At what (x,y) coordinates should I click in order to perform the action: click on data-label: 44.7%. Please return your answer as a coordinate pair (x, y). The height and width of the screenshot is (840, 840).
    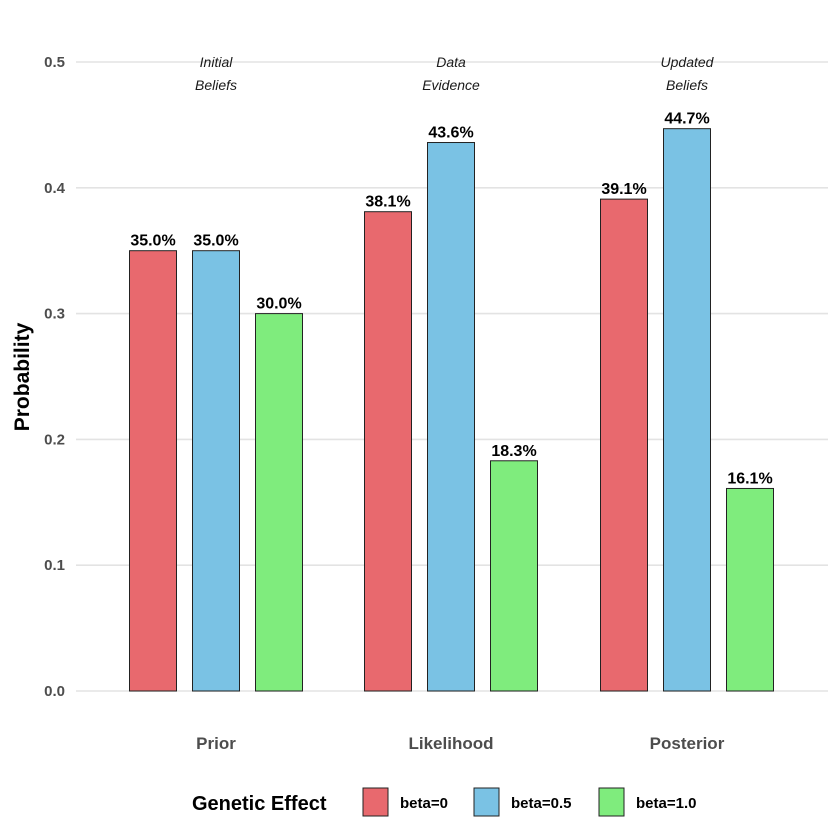
    Looking at the image, I should click on (686, 119).